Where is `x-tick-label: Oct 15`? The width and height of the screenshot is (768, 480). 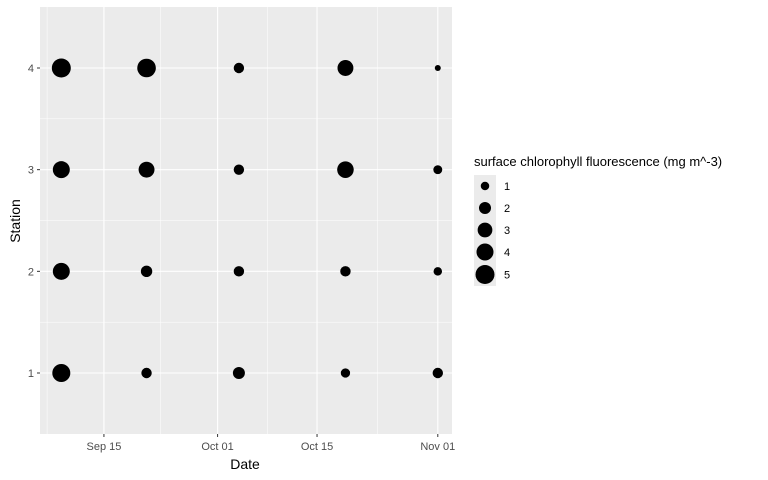 x-tick-label: Oct 15 is located at coordinates (317, 447).